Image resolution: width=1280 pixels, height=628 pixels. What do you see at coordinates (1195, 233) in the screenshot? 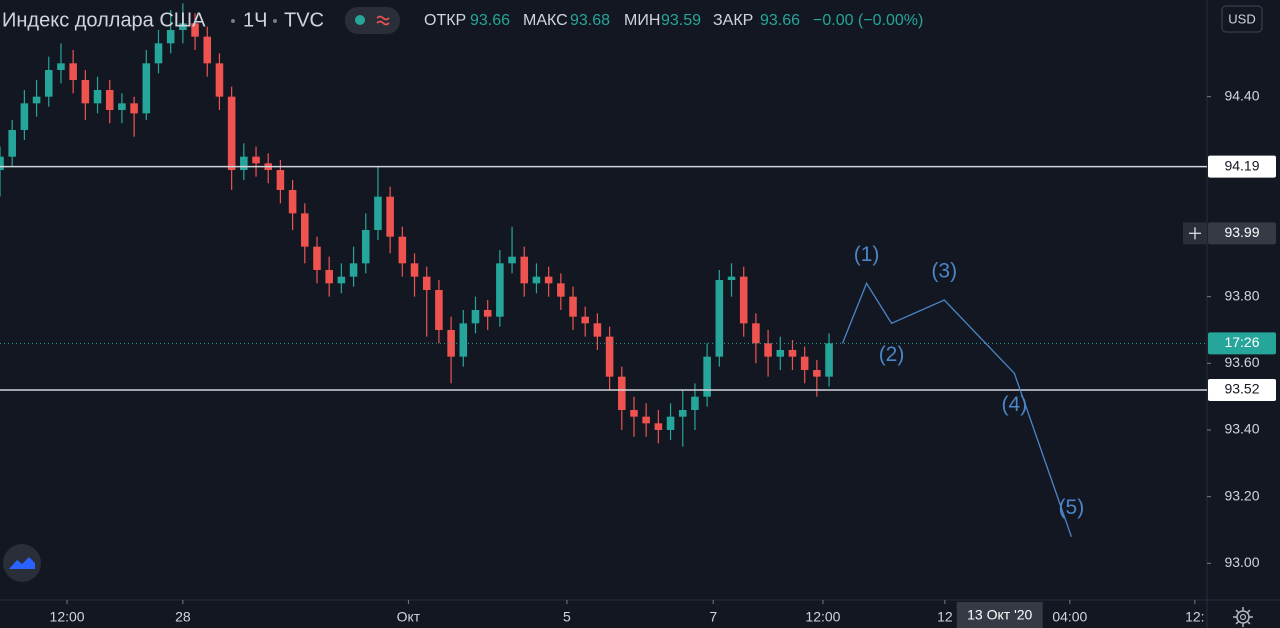
I see `plus-icon` at bounding box center [1195, 233].